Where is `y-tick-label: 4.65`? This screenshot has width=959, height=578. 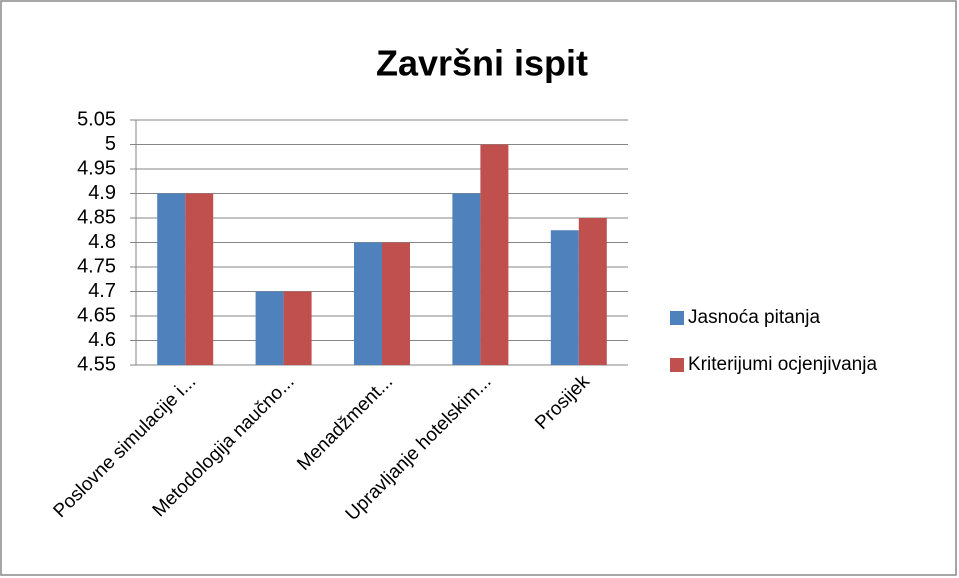
y-tick-label: 4.65 is located at coordinates (96, 315).